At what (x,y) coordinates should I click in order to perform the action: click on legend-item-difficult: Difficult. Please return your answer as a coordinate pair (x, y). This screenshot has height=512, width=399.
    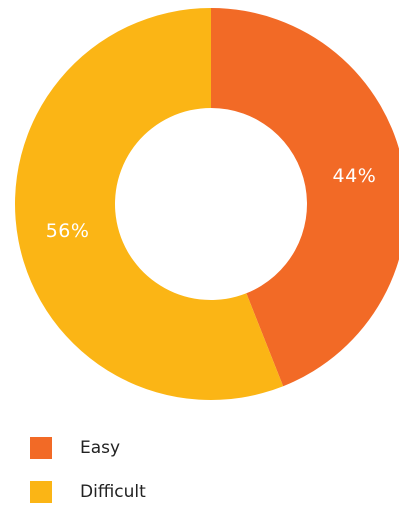
    Looking at the image, I should click on (88, 492).